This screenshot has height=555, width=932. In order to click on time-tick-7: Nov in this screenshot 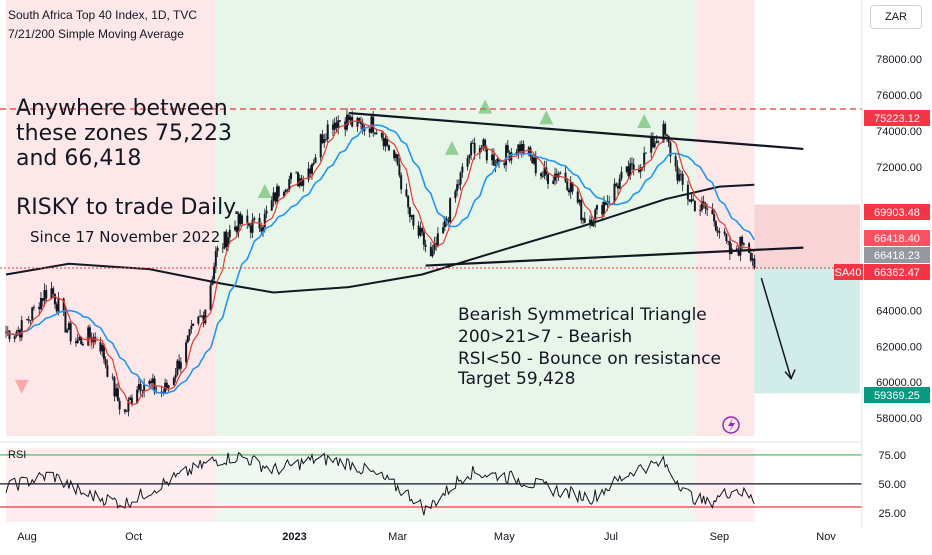, I will do `click(826, 537)`.